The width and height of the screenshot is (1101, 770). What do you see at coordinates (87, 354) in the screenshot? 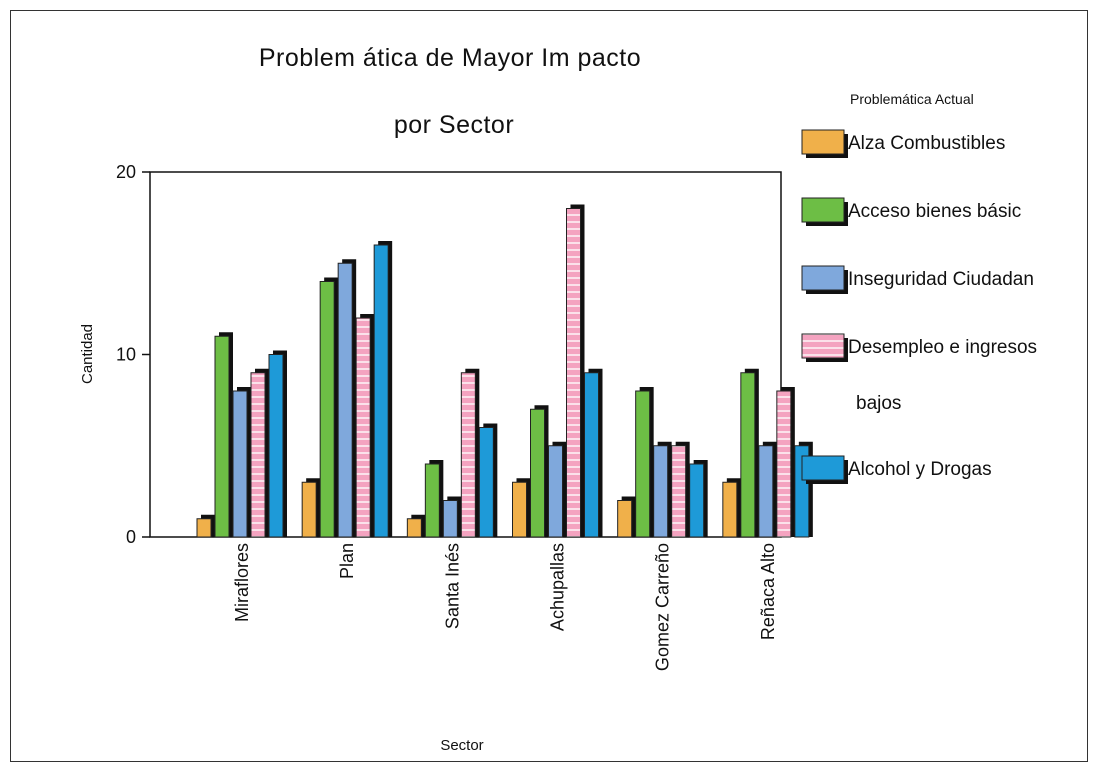
I see `y-axis-label: Cantidad` at bounding box center [87, 354].